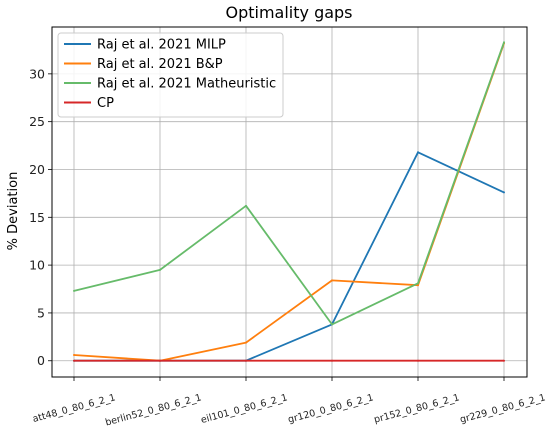  Describe the element at coordinates (153, 410) in the screenshot. I see `x-tick-label: berlin52_0_80_6_2_1` at that location.